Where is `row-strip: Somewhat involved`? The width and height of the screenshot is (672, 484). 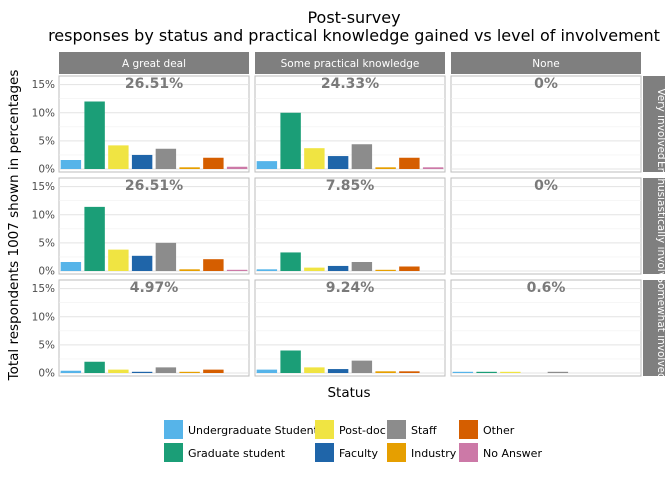
row-strip: Somewhat involved is located at coordinates (655, 328).